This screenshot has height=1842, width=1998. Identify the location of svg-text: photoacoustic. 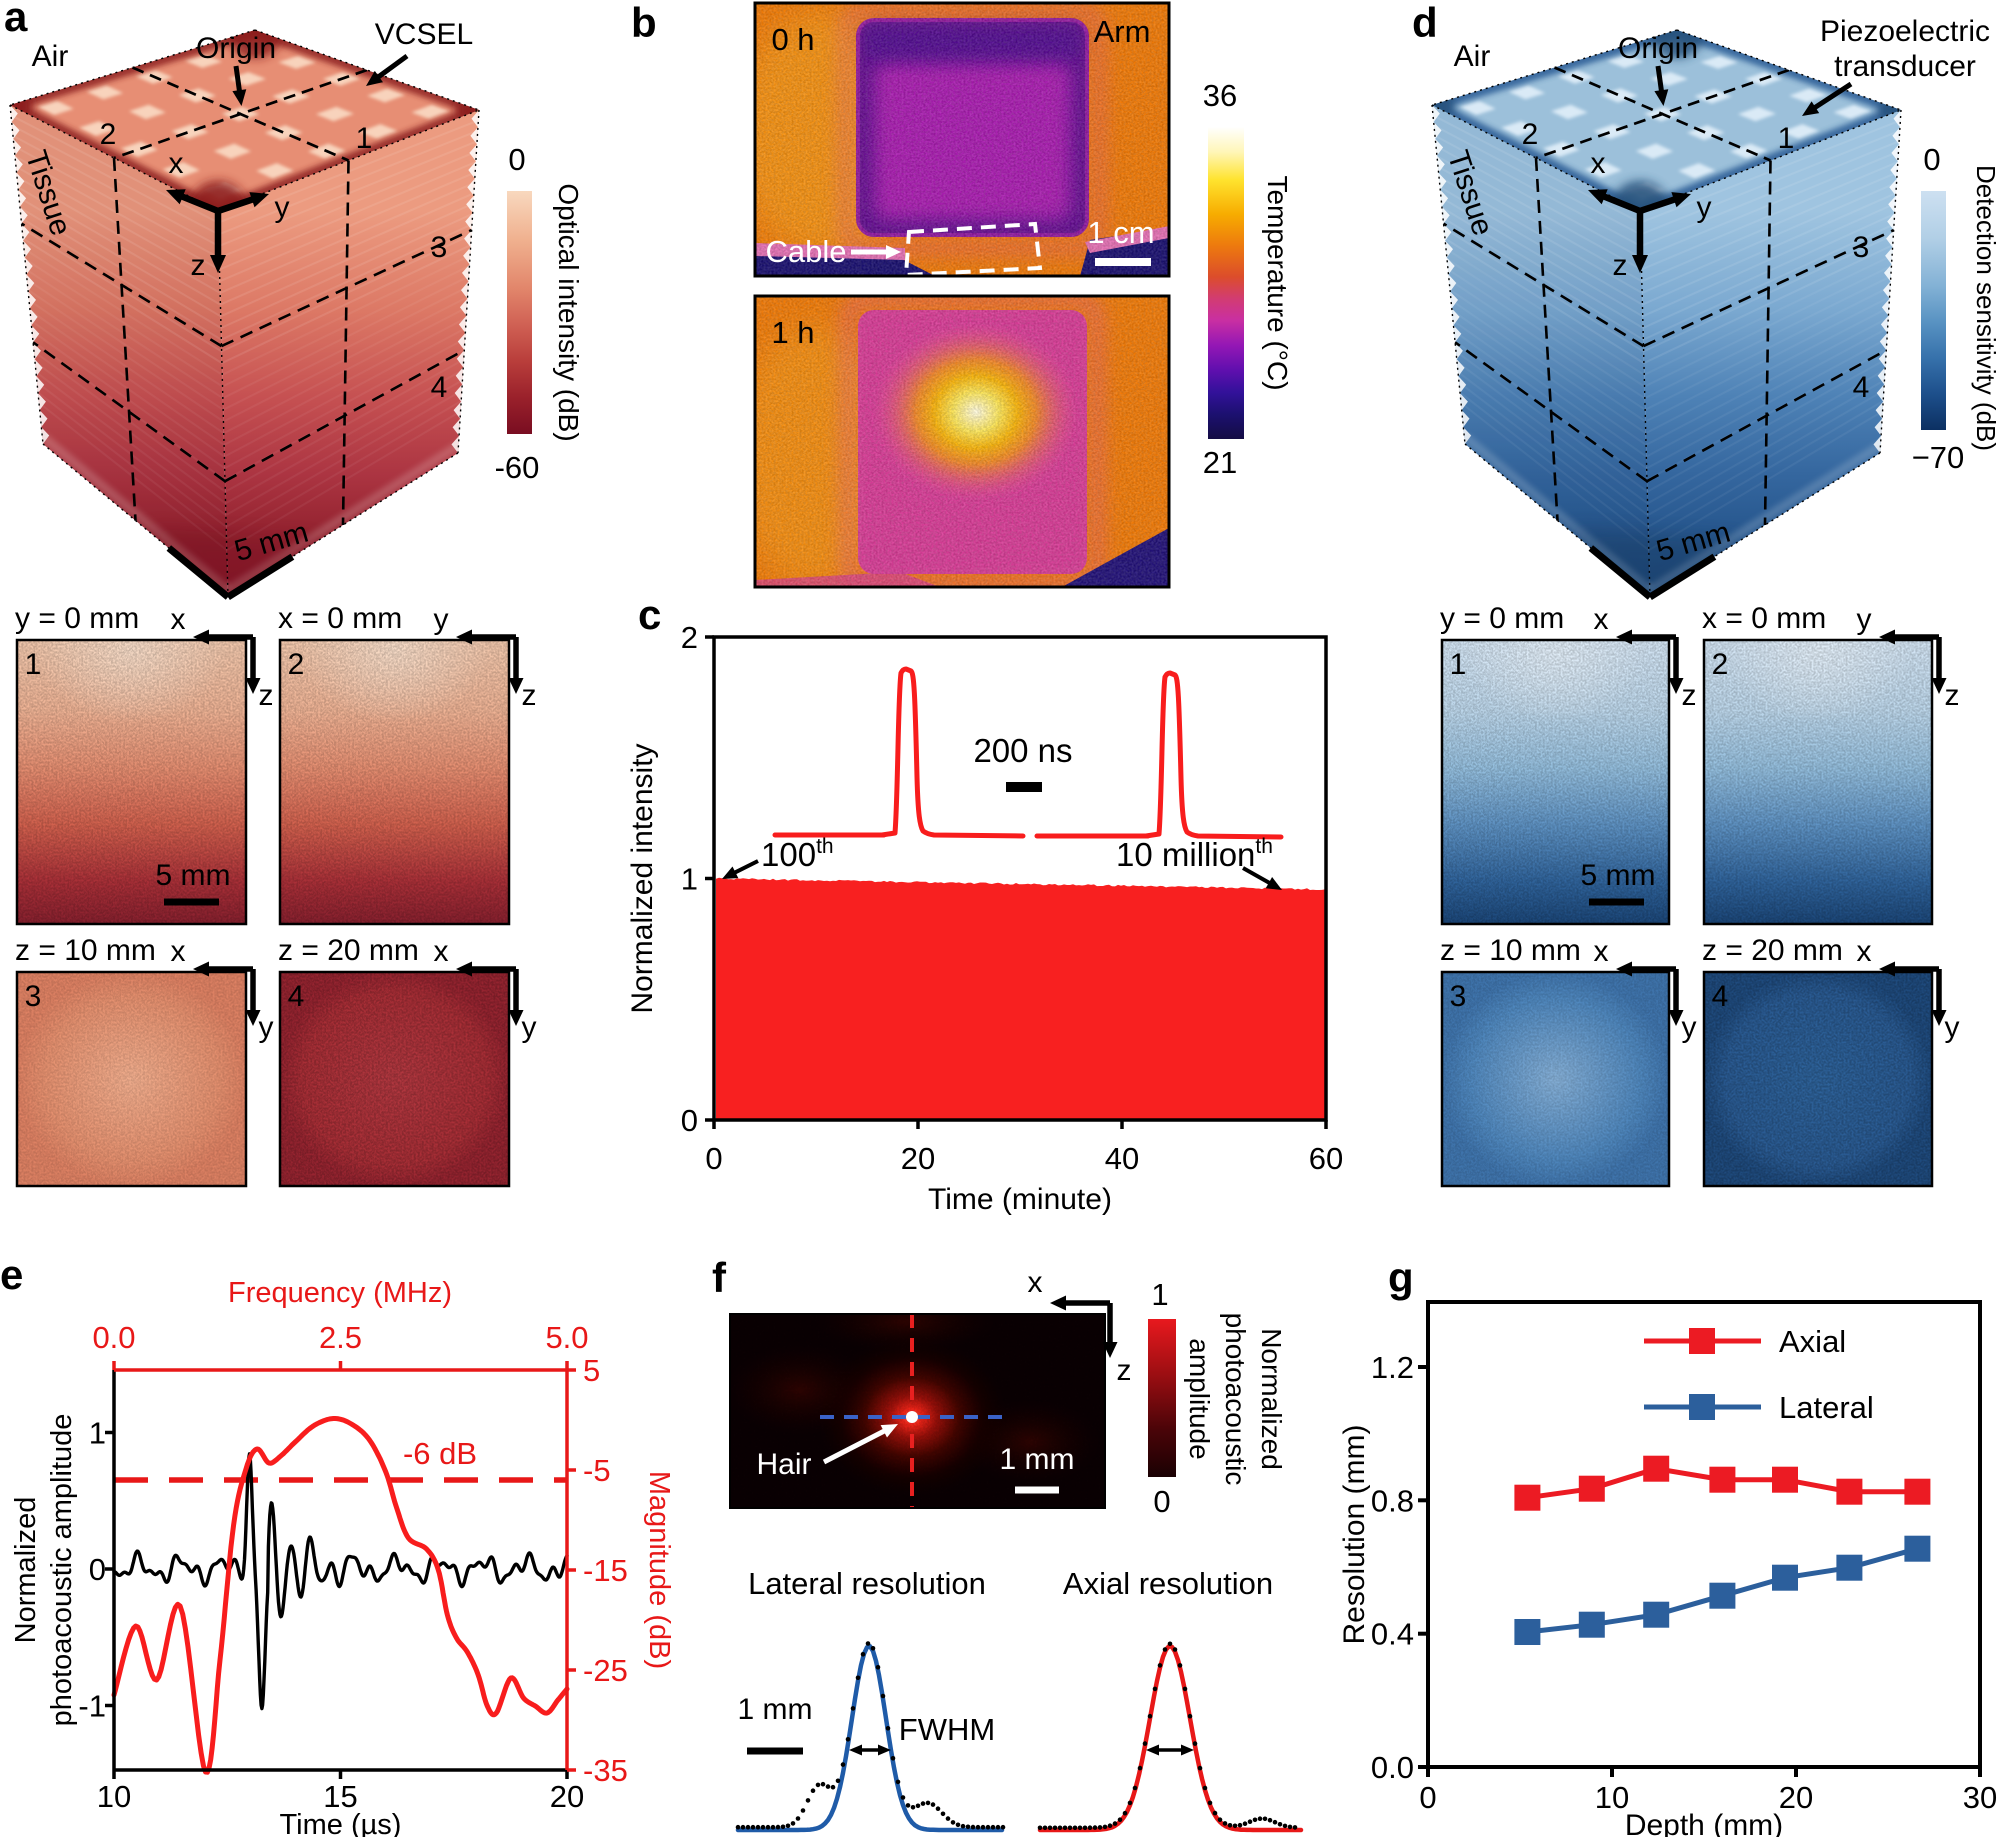
(1235, 1399).